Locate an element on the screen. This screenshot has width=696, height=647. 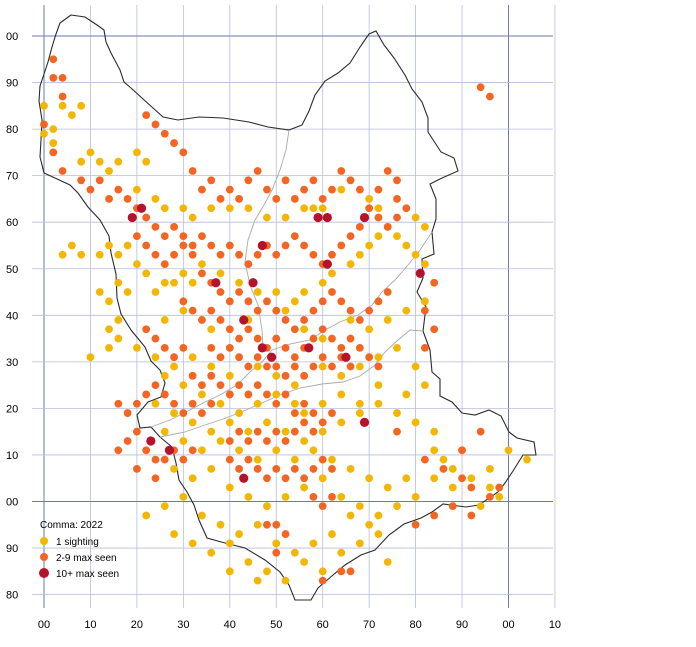
x-axis-labels: 00 10 20 30 40 50 60 70 80 90 00 10 is located at coordinates (299, 625).